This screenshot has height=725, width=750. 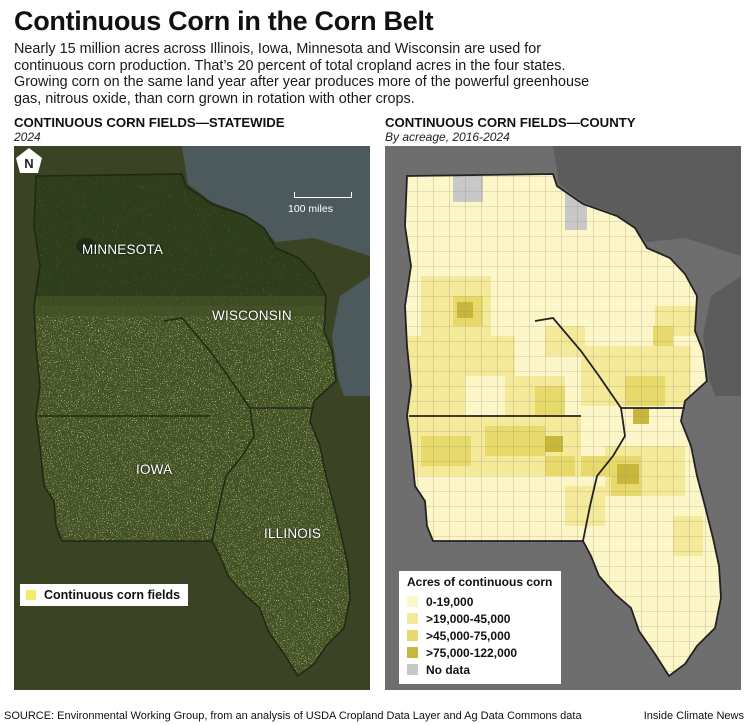 I want to click on label-wisconsin: WISCONSIN, so click(x=252, y=315).